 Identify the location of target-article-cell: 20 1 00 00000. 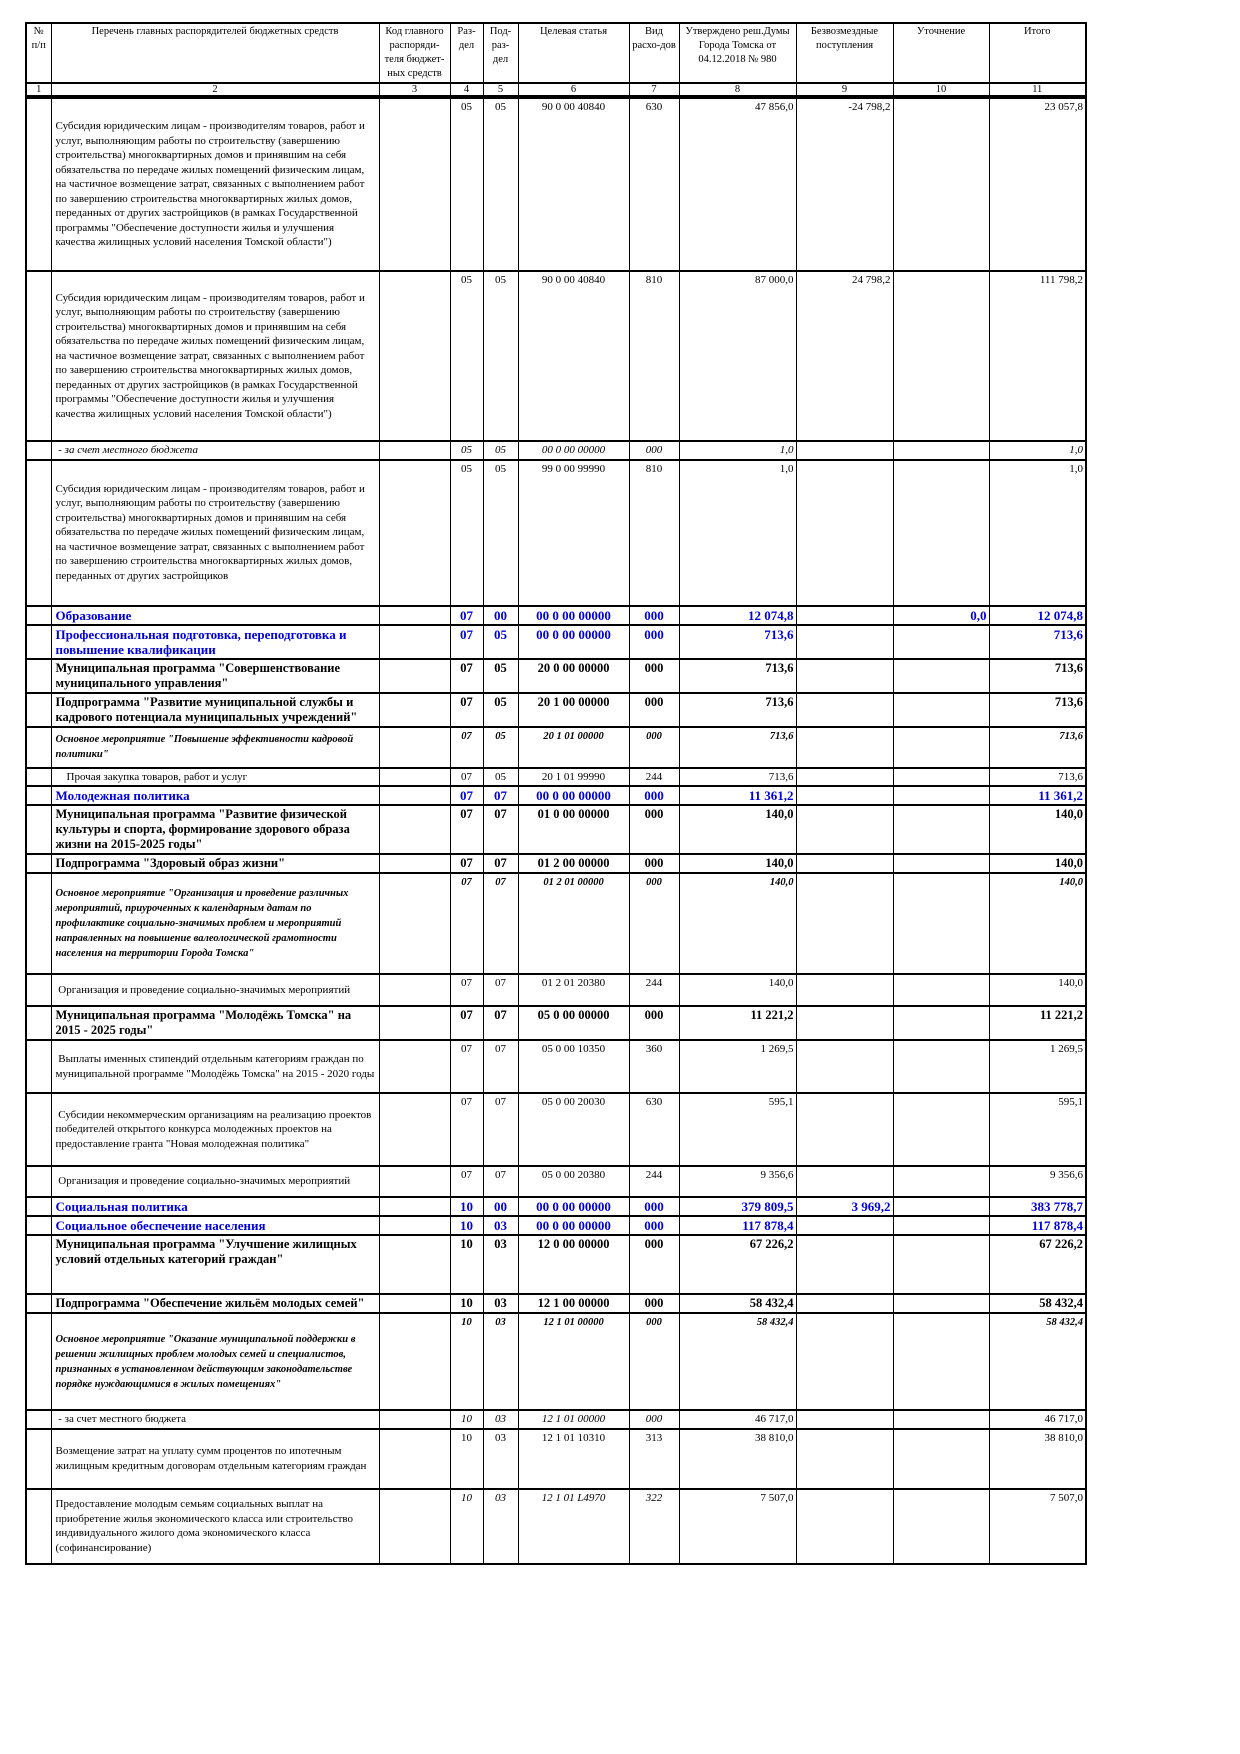
(573, 710).